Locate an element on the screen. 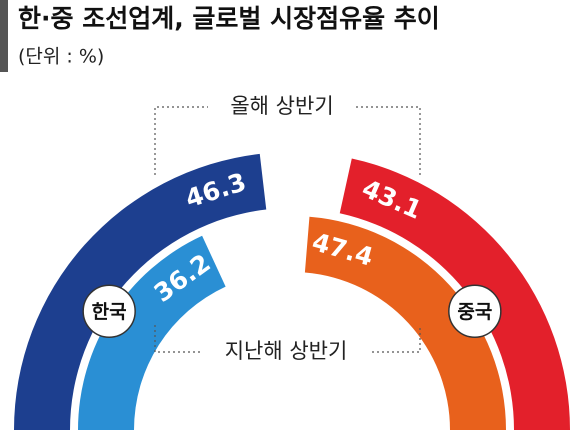 This screenshot has width=570, height=430. chart-title: 한·중 조선업계, 글로벌 시장점유율 추이 is located at coordinates (229, 18).